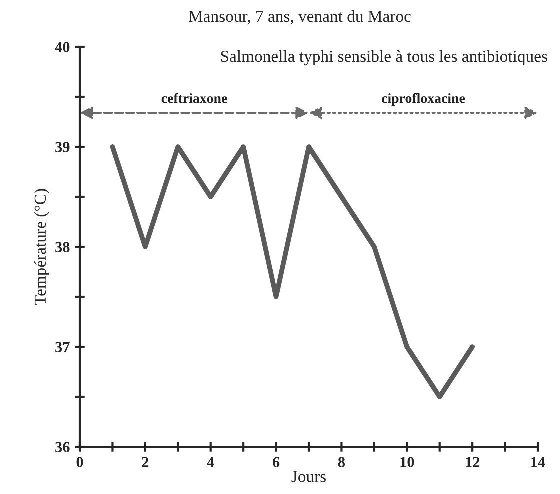 This screenshot has width=560, height=494. I want to click on y-tick-label: 37, so click(63, 347).